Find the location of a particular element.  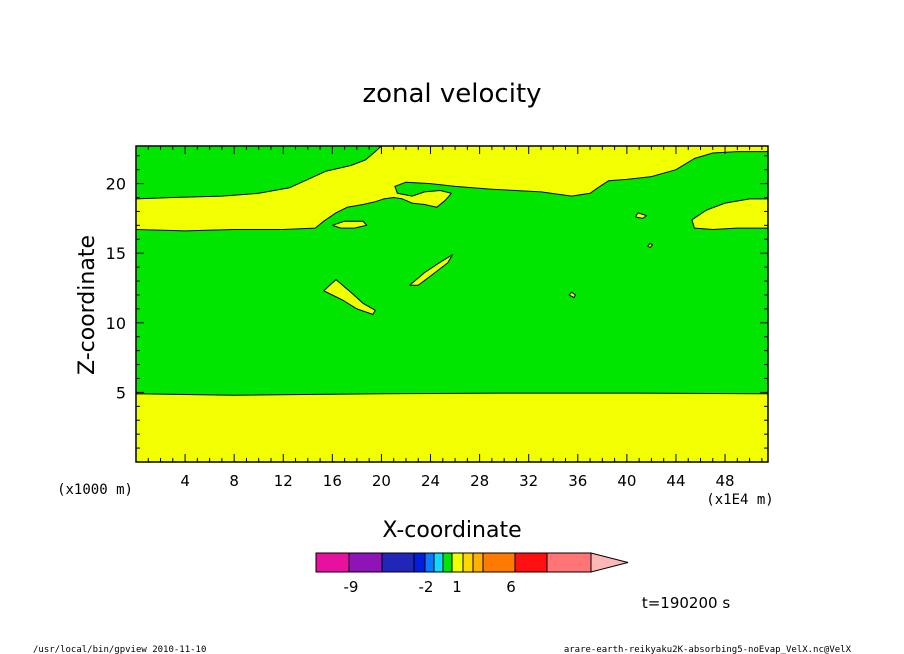

y-tick-label: 15 is located at coordinates (116, 253).